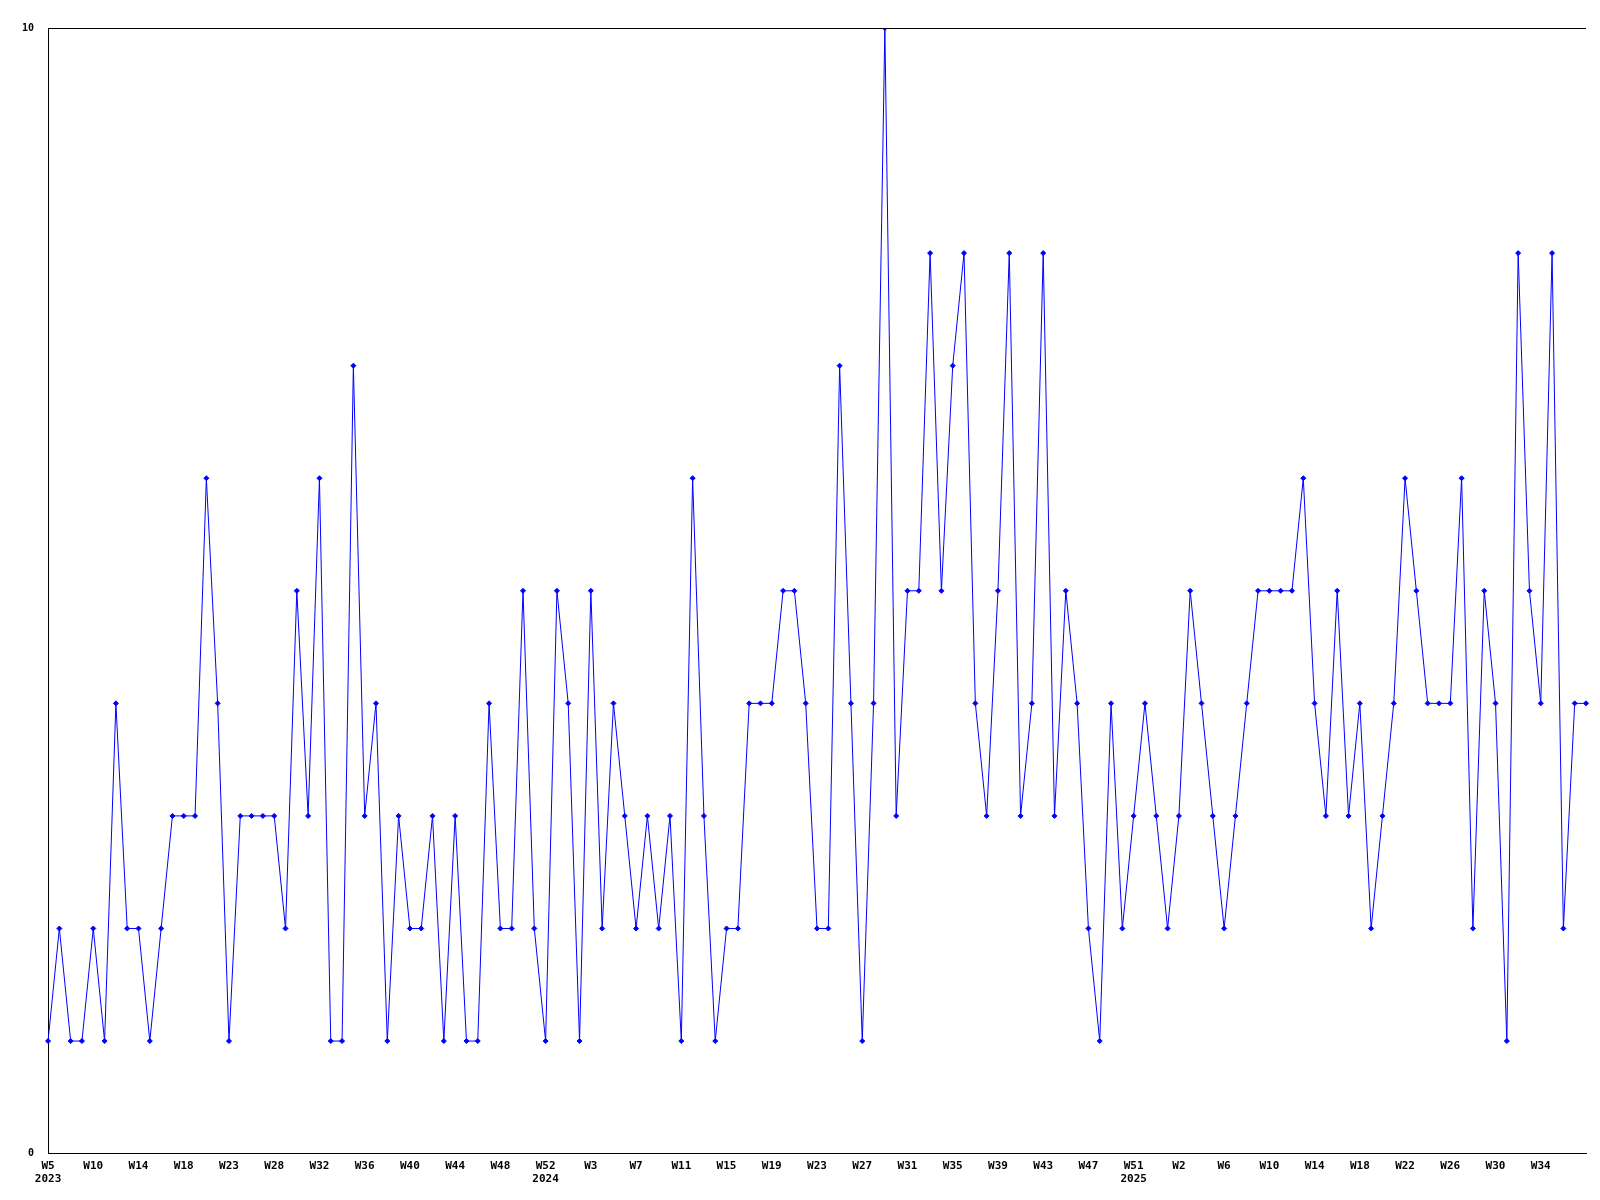 Image resolution: width=1600 pixels, height=1200 pixels. Describe the element at coordinates (500, 1166) in the screenshot. I see `x-tick-label: W48` at that location.